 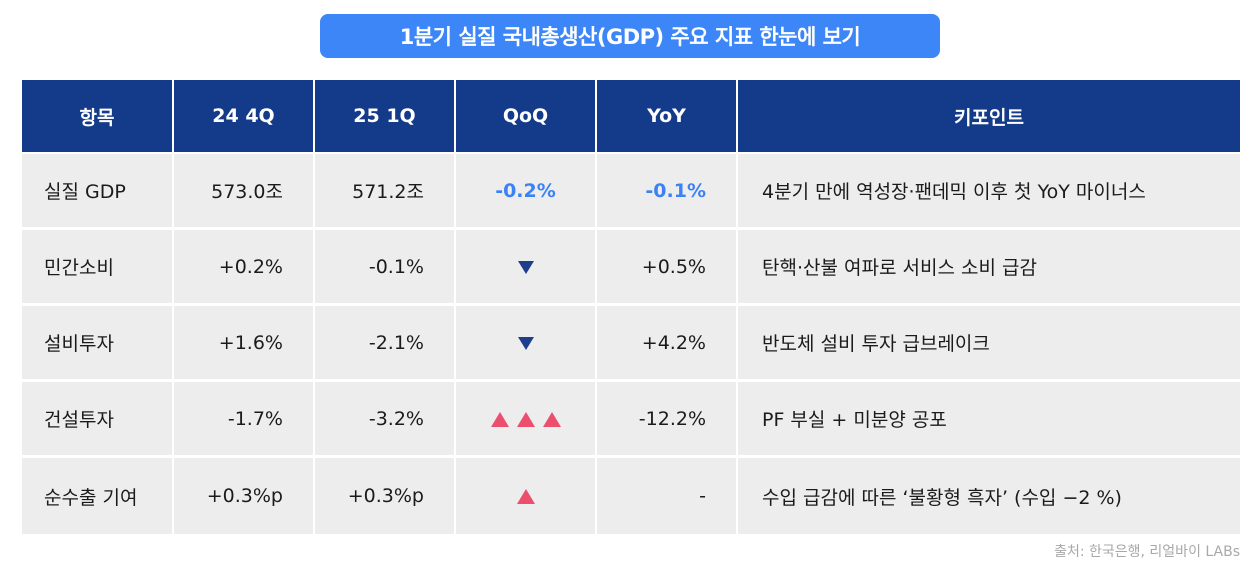 I want to click on cell-qoq: -0.2%, so click(x=526, y=192).